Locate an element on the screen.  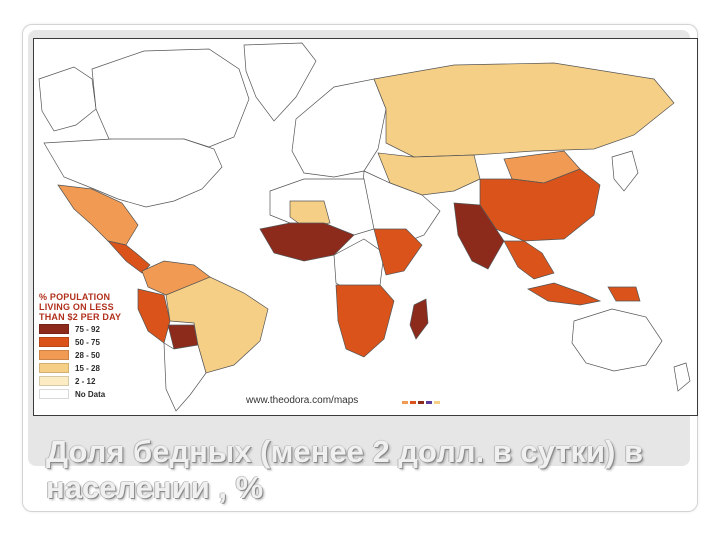
legend-item: No Data is located at coordinates (94, 394).